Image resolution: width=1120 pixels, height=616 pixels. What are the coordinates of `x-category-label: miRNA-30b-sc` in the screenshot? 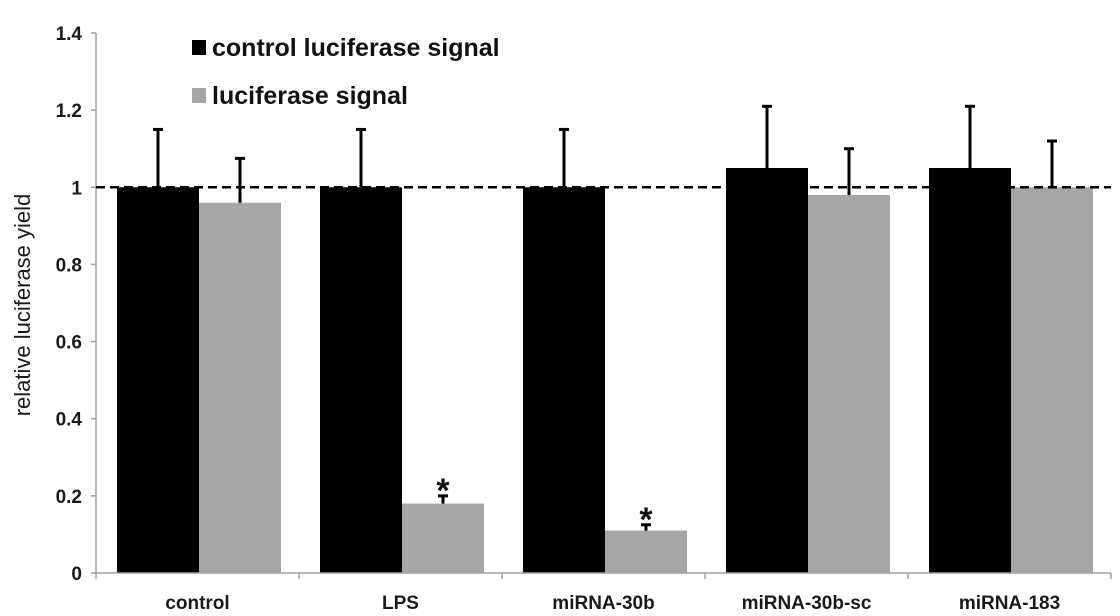 It's located at (807, 603).